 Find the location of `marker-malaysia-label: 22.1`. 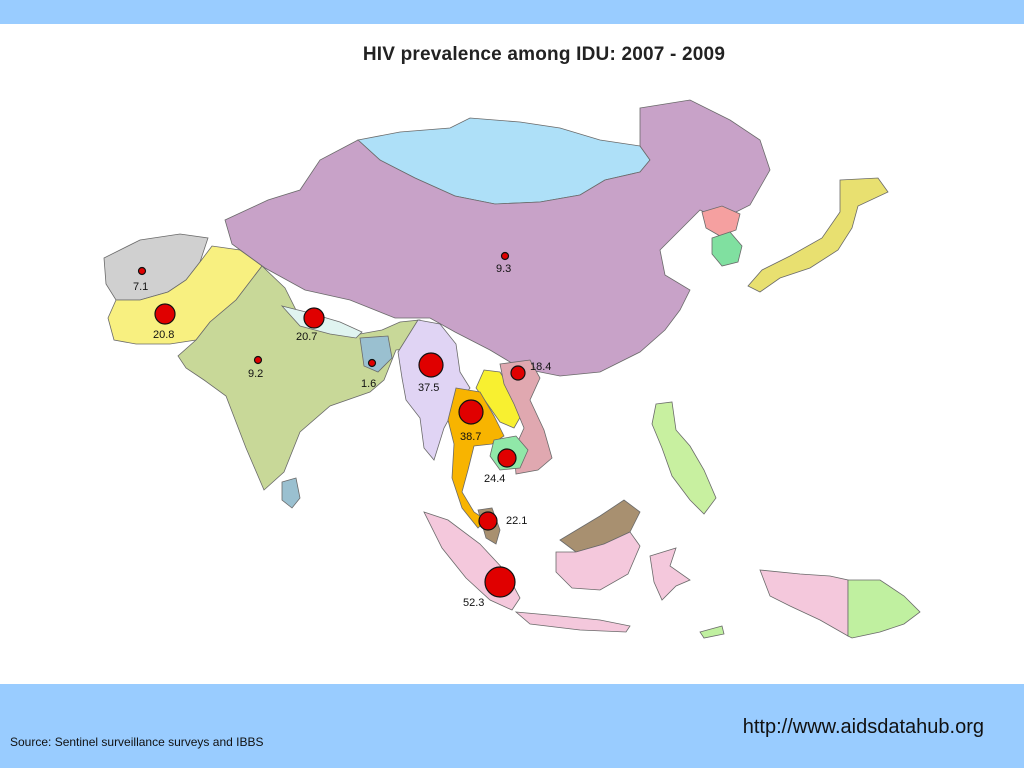

marker-malaysia-label: 22.1 is located at coordinates (516, 521).